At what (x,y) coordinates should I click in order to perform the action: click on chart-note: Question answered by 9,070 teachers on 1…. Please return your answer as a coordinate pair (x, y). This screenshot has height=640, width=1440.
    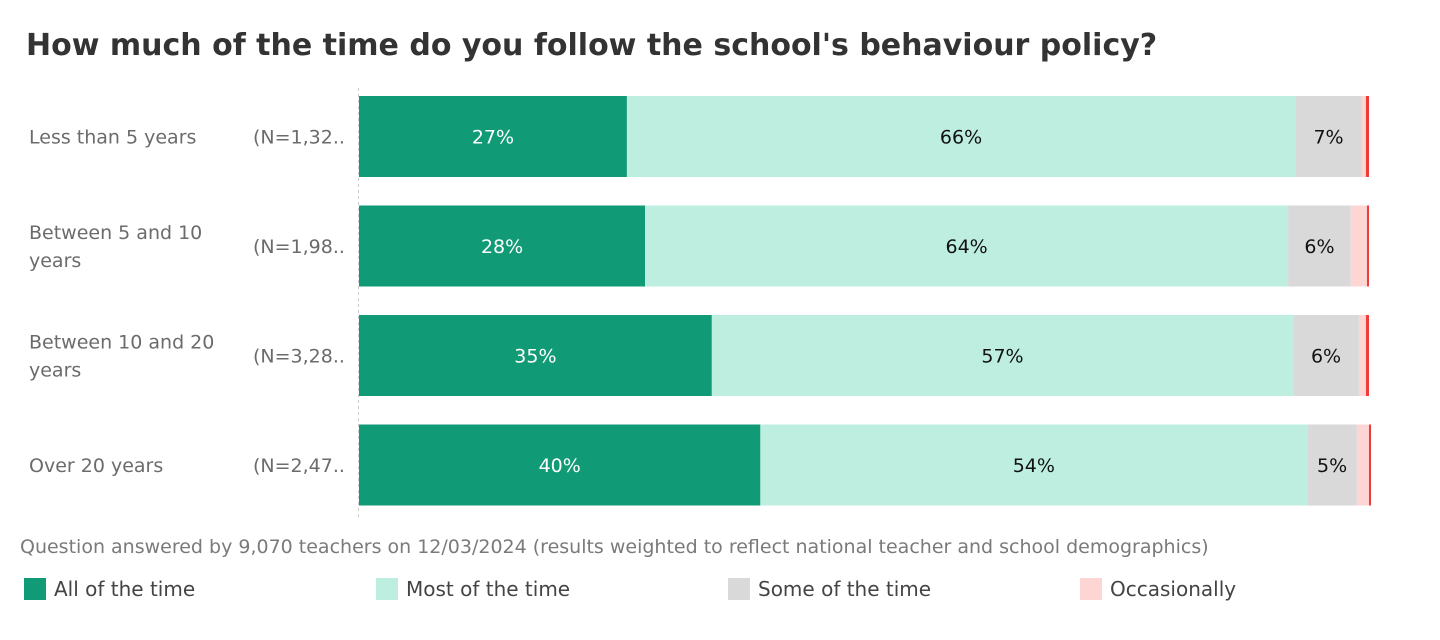
    Looking at the image, I should click on (614, 547).